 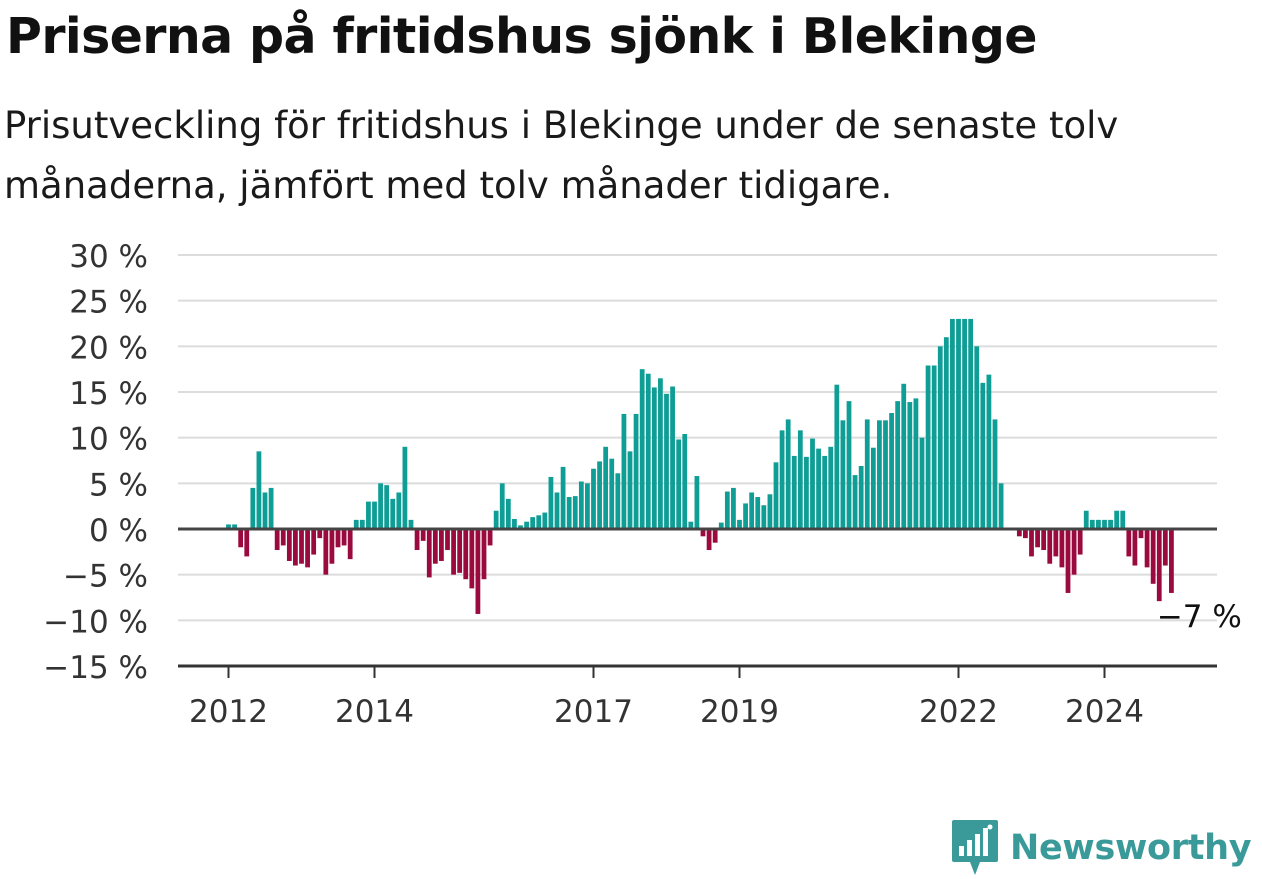 What do you see at coordinates (118, 531) in the screenshot?
I see `y-tick-label: 0 %` at bounding box center [118, 531].